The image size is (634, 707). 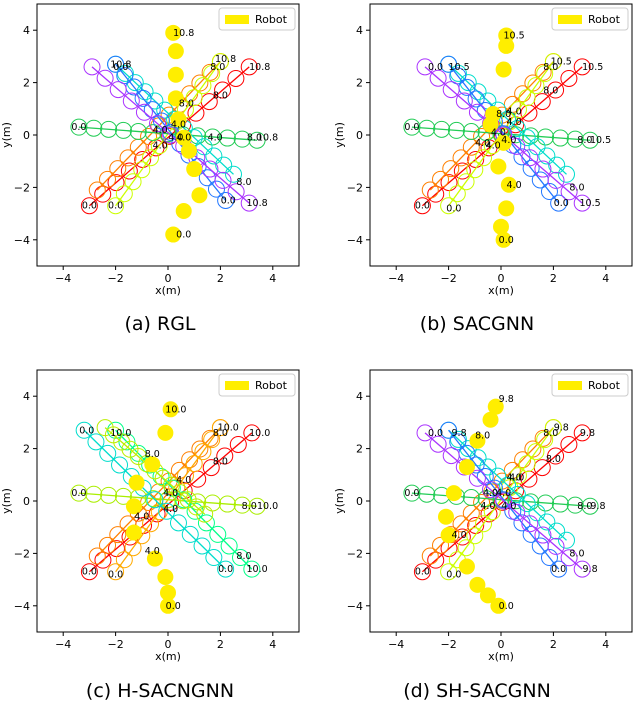 I want to click on x-tick-label: 2, so click(x=220, y=278).